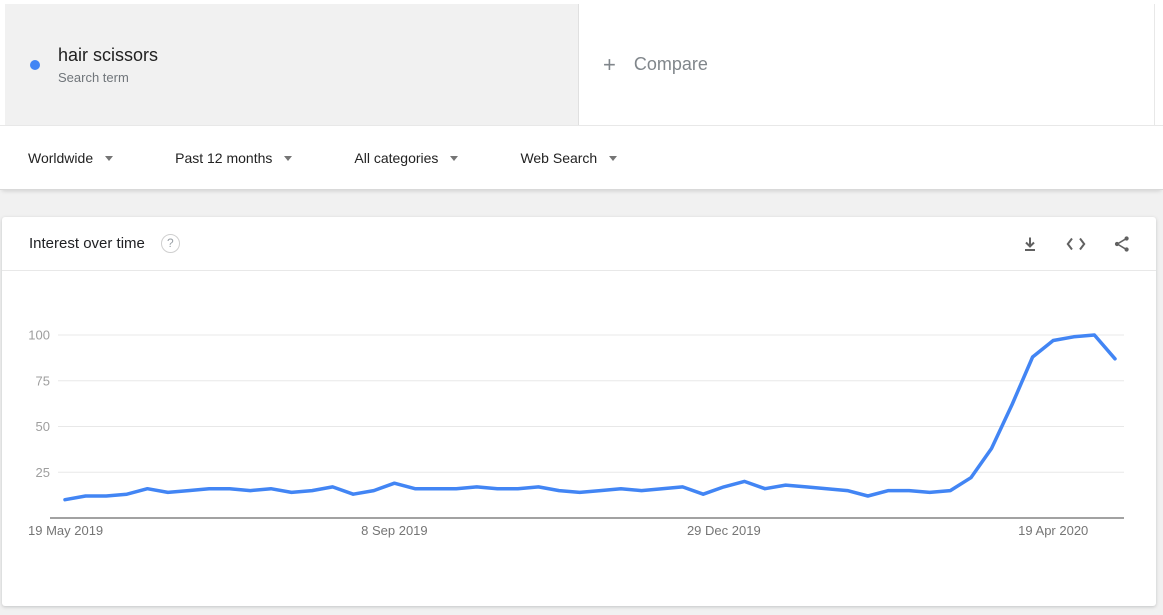  What do you see at coordinates (43, 426) in the screenshot?
I see `y-axis-label: 50` at bounding box center [43, 426].